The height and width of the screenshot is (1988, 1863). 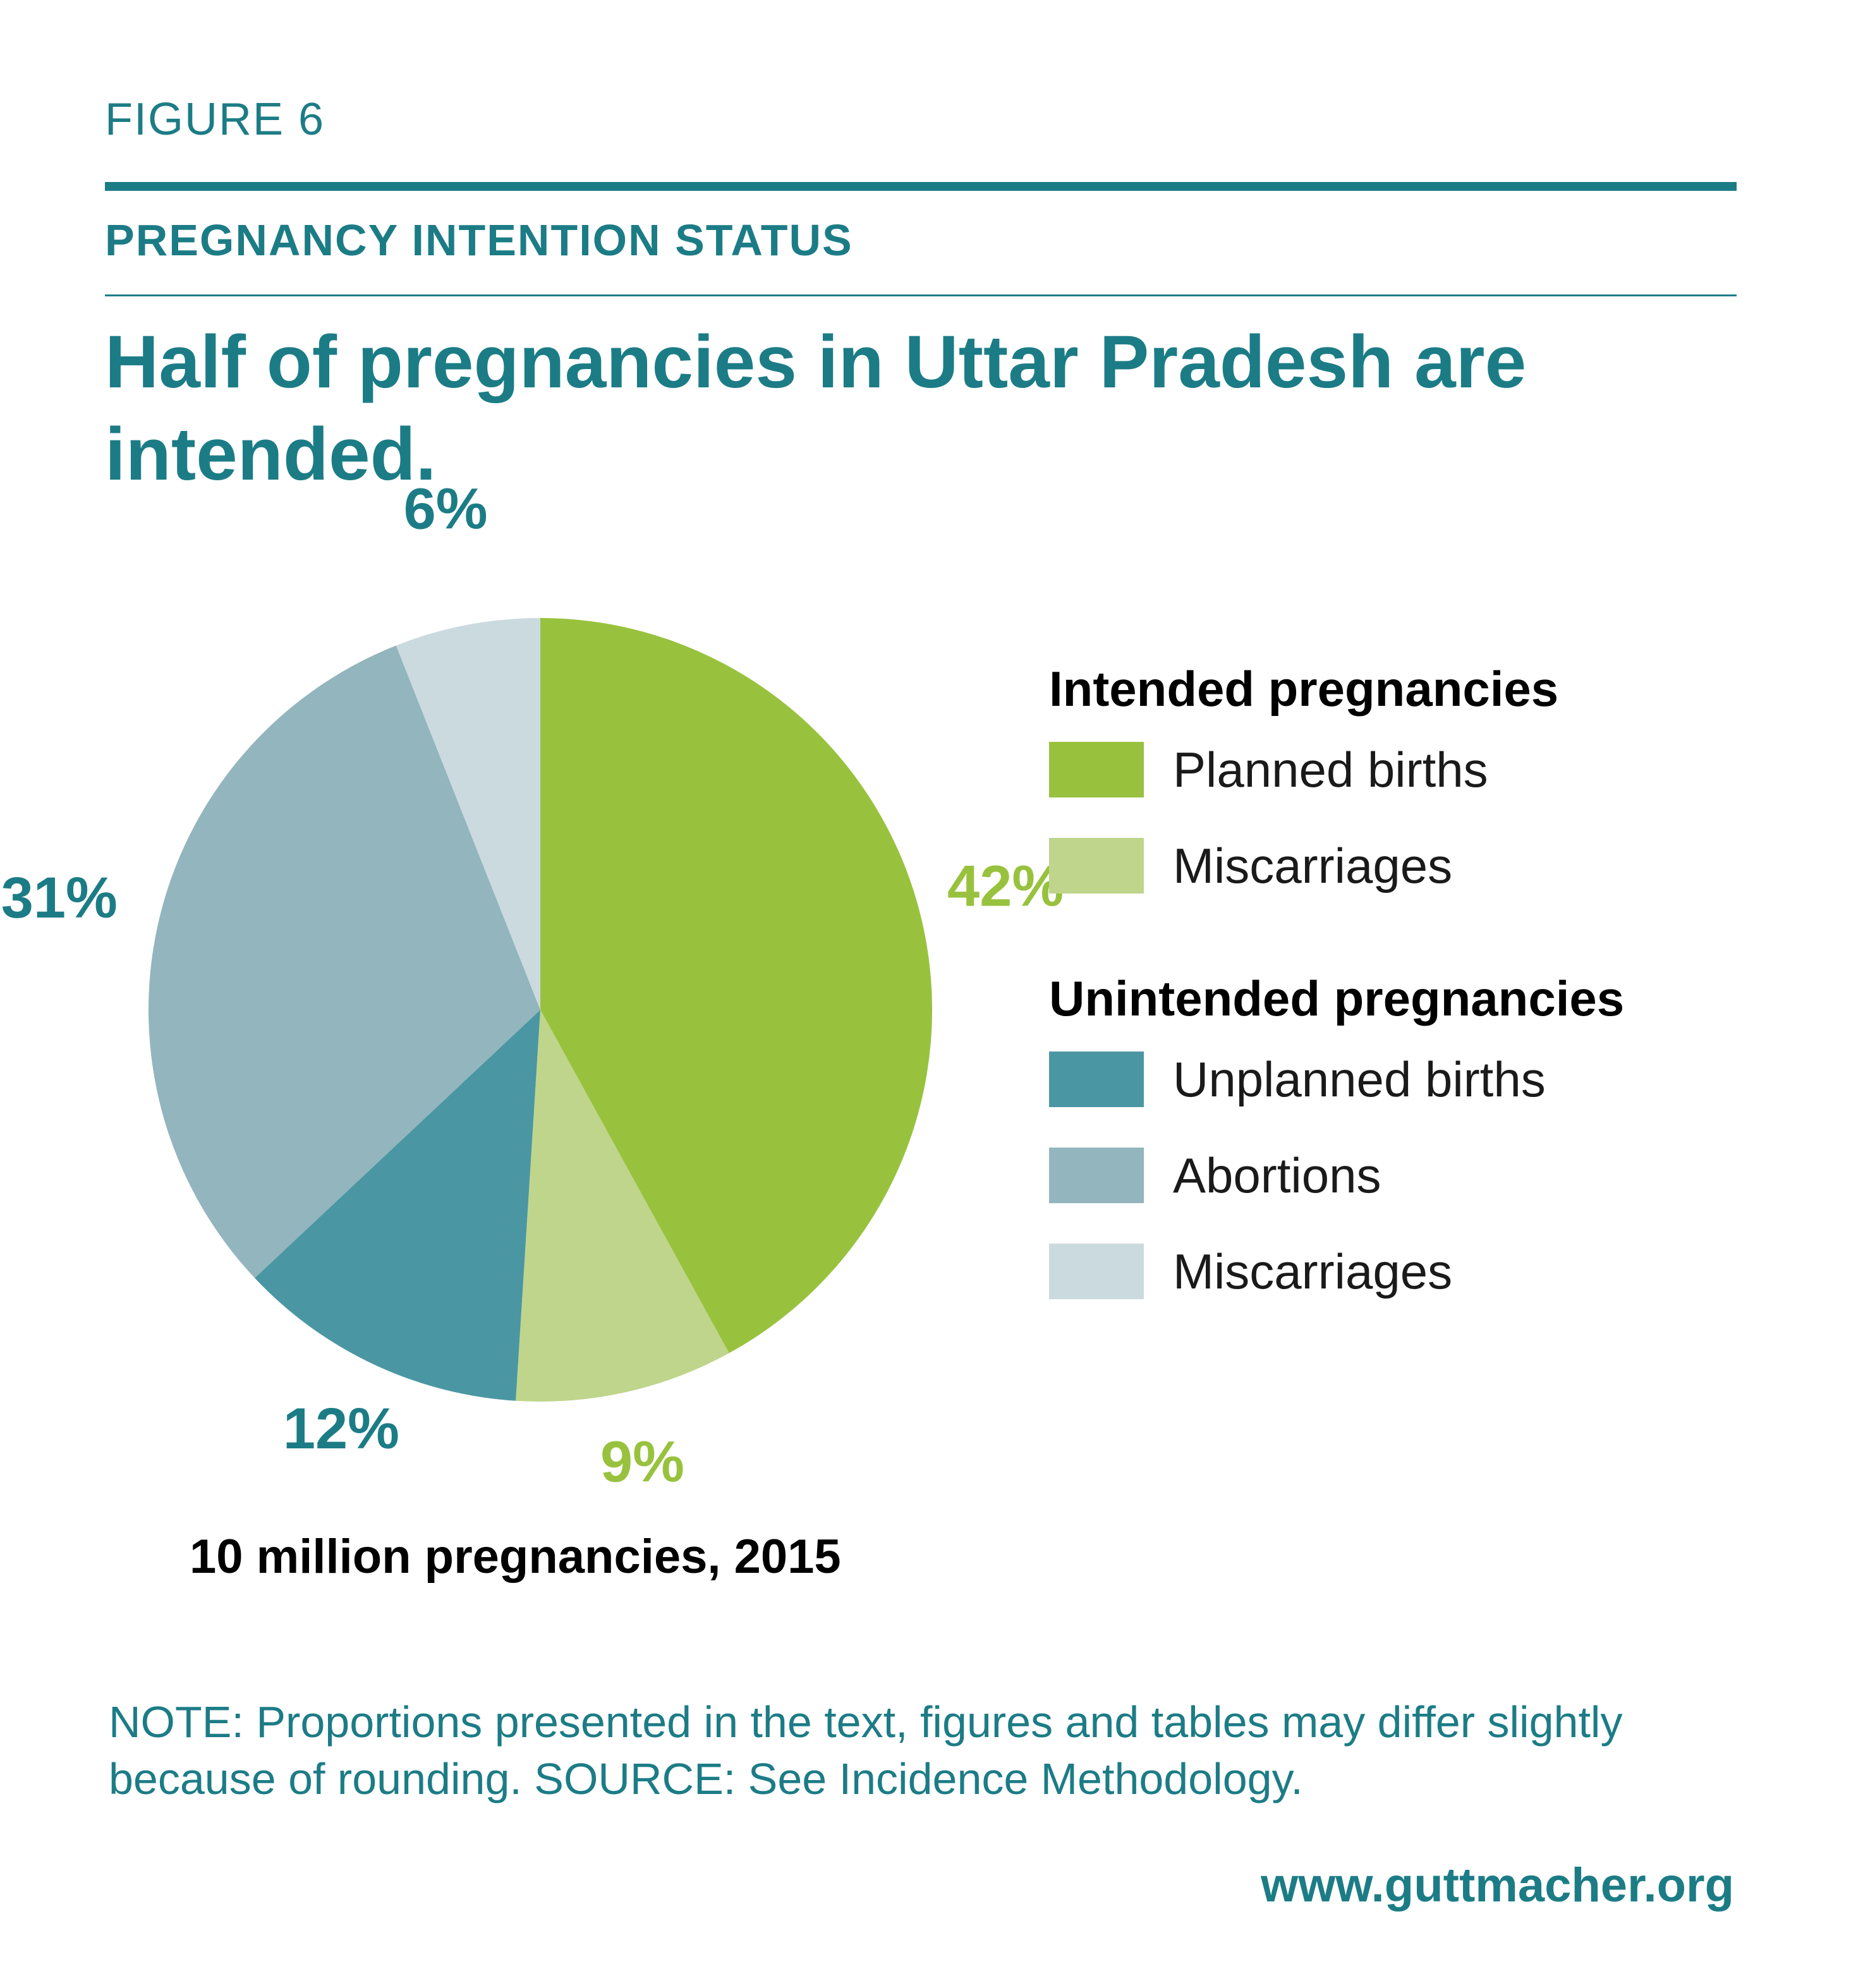 I want to click on pie-data-label: 6%, so click(x=446, y=508).